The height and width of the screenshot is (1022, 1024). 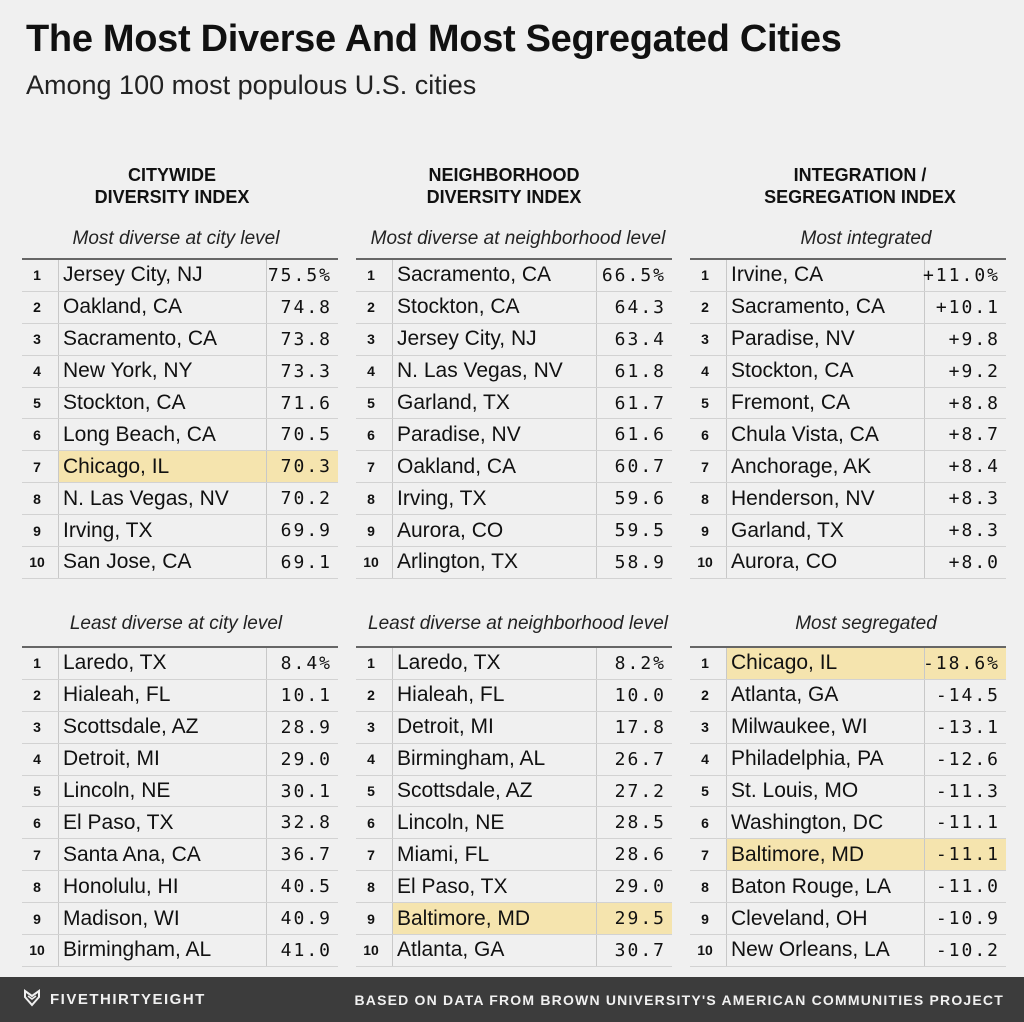 I want to click on index-value: 8.4%, so click(x=302, y=663).